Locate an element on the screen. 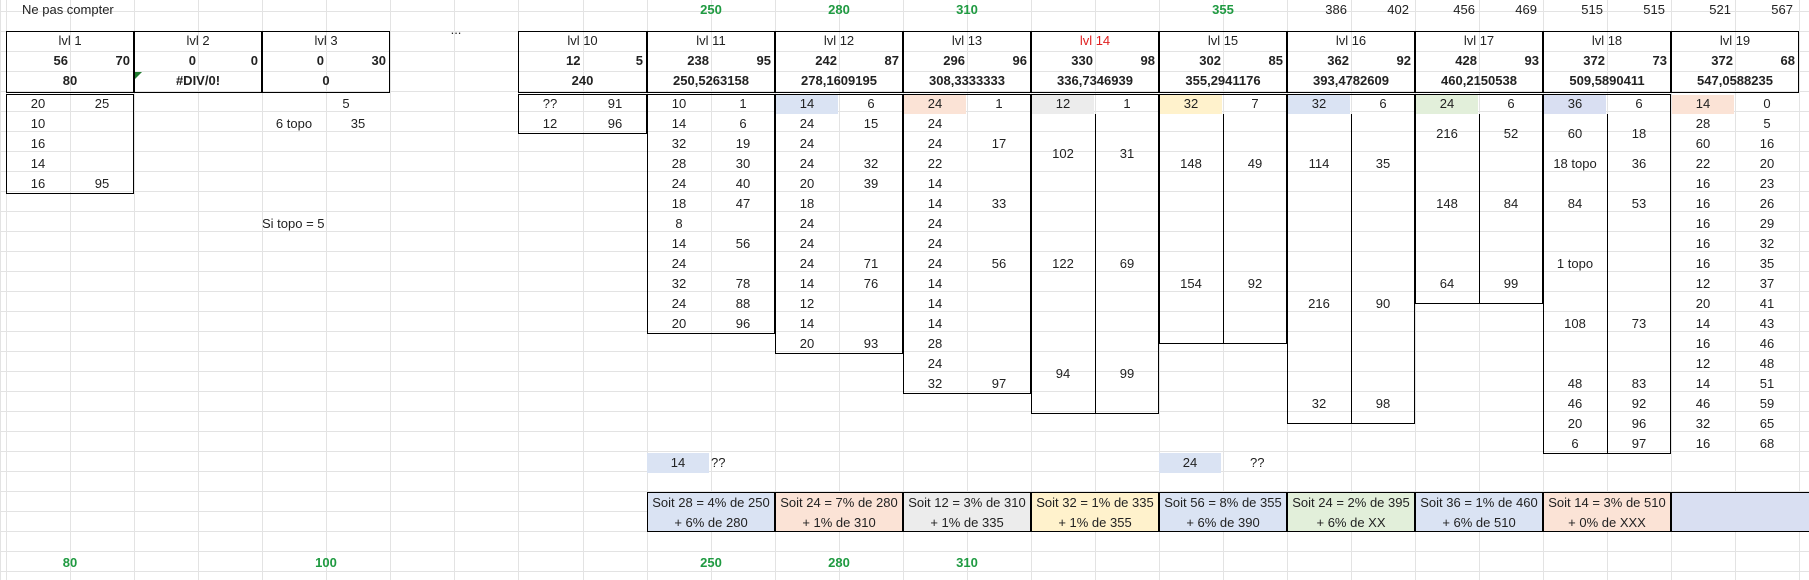  lvl19-cell-a: 22 is located at coordinates (1703, 163).